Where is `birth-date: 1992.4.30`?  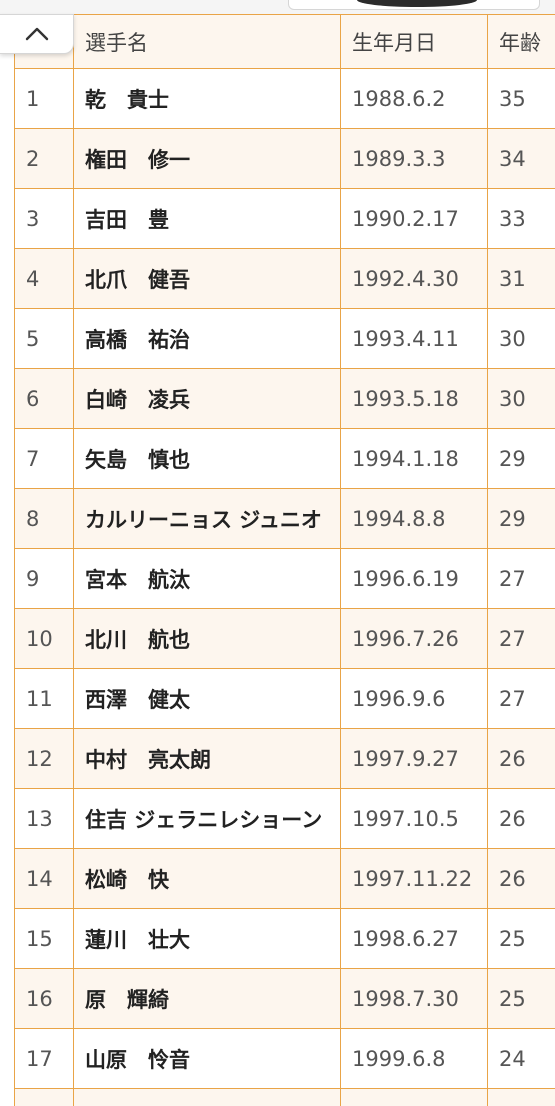 birth-date: 1992.4.30 is located at coordinates (414, 278).